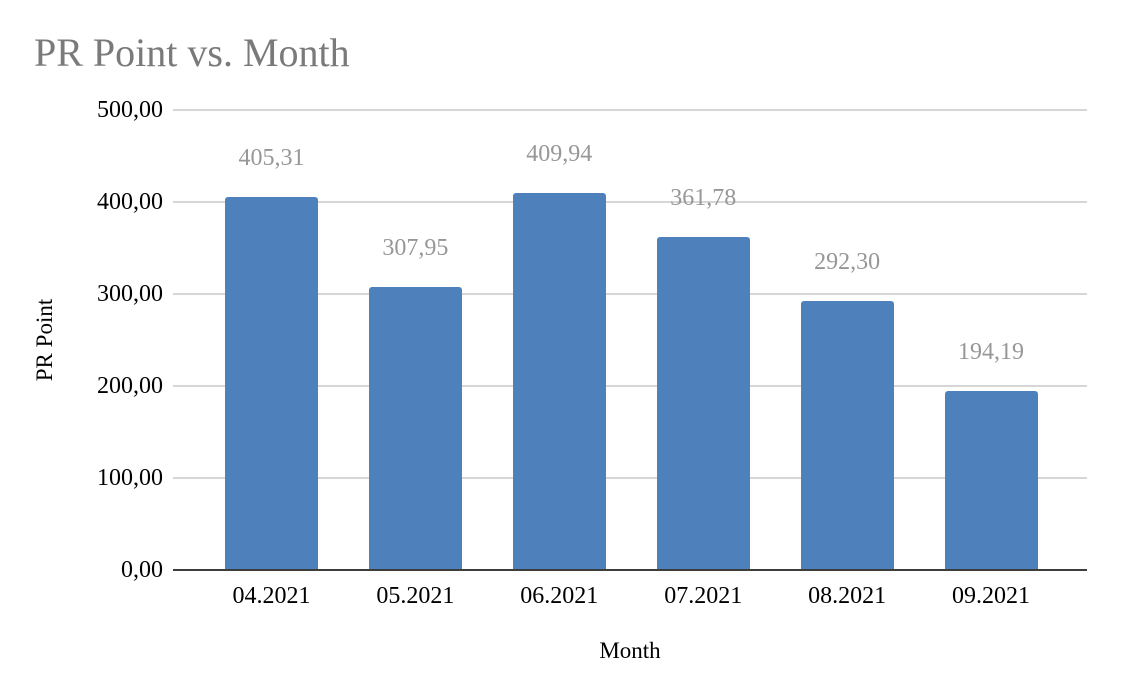 The image size is (1122, 700). I want to click on bar-value-label: 194,19, so click(991, 352).